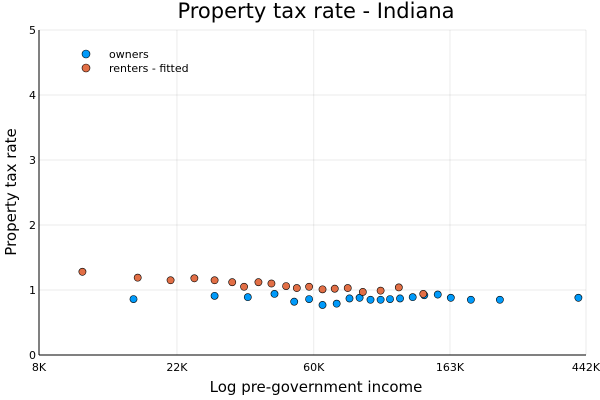  Describe the element at coordinates (32, 95) in the screenshot. I see `y-tick-label: 4` at that location.